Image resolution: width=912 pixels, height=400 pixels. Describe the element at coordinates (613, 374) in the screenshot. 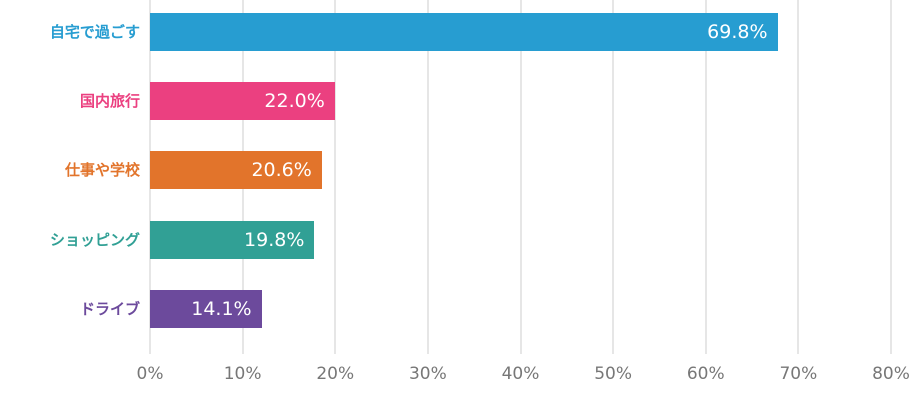

I see `x-tick-label: 50%` at that location.